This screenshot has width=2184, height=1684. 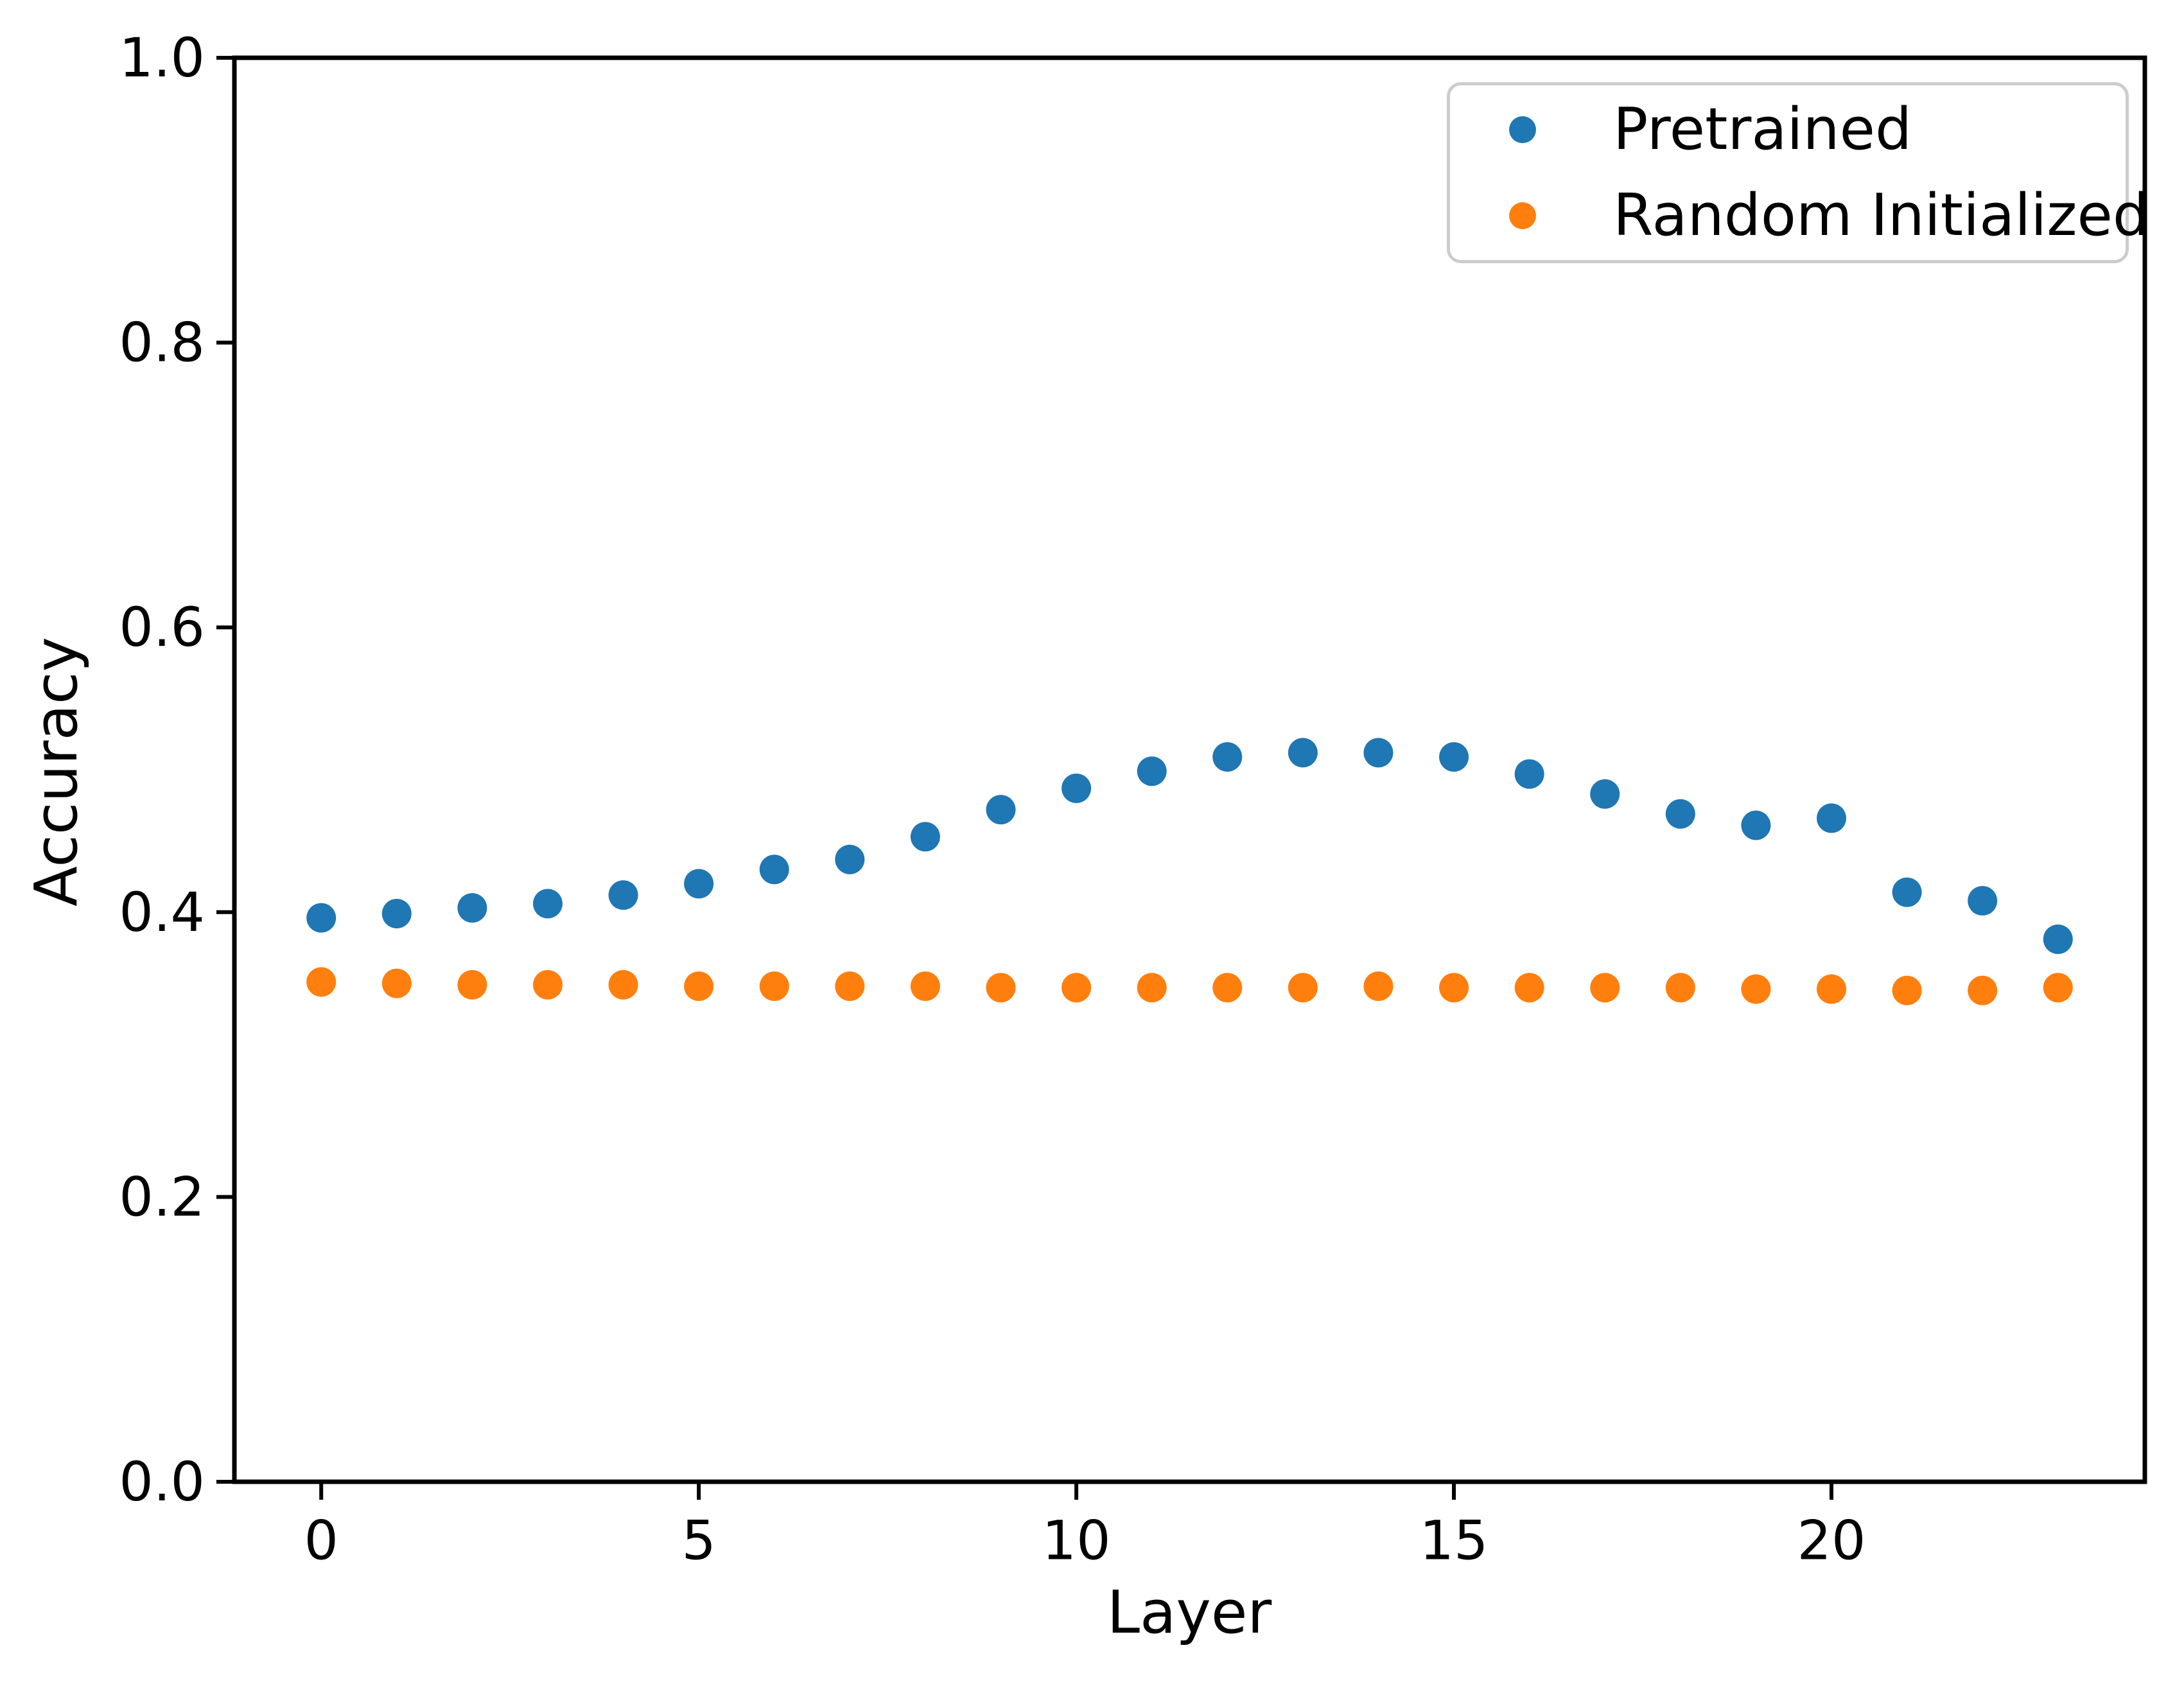 What do you see at coordinates (162, 58) in the screenshot?
I see `y-tick-label: 1.0` at bounding box center [162, 58].